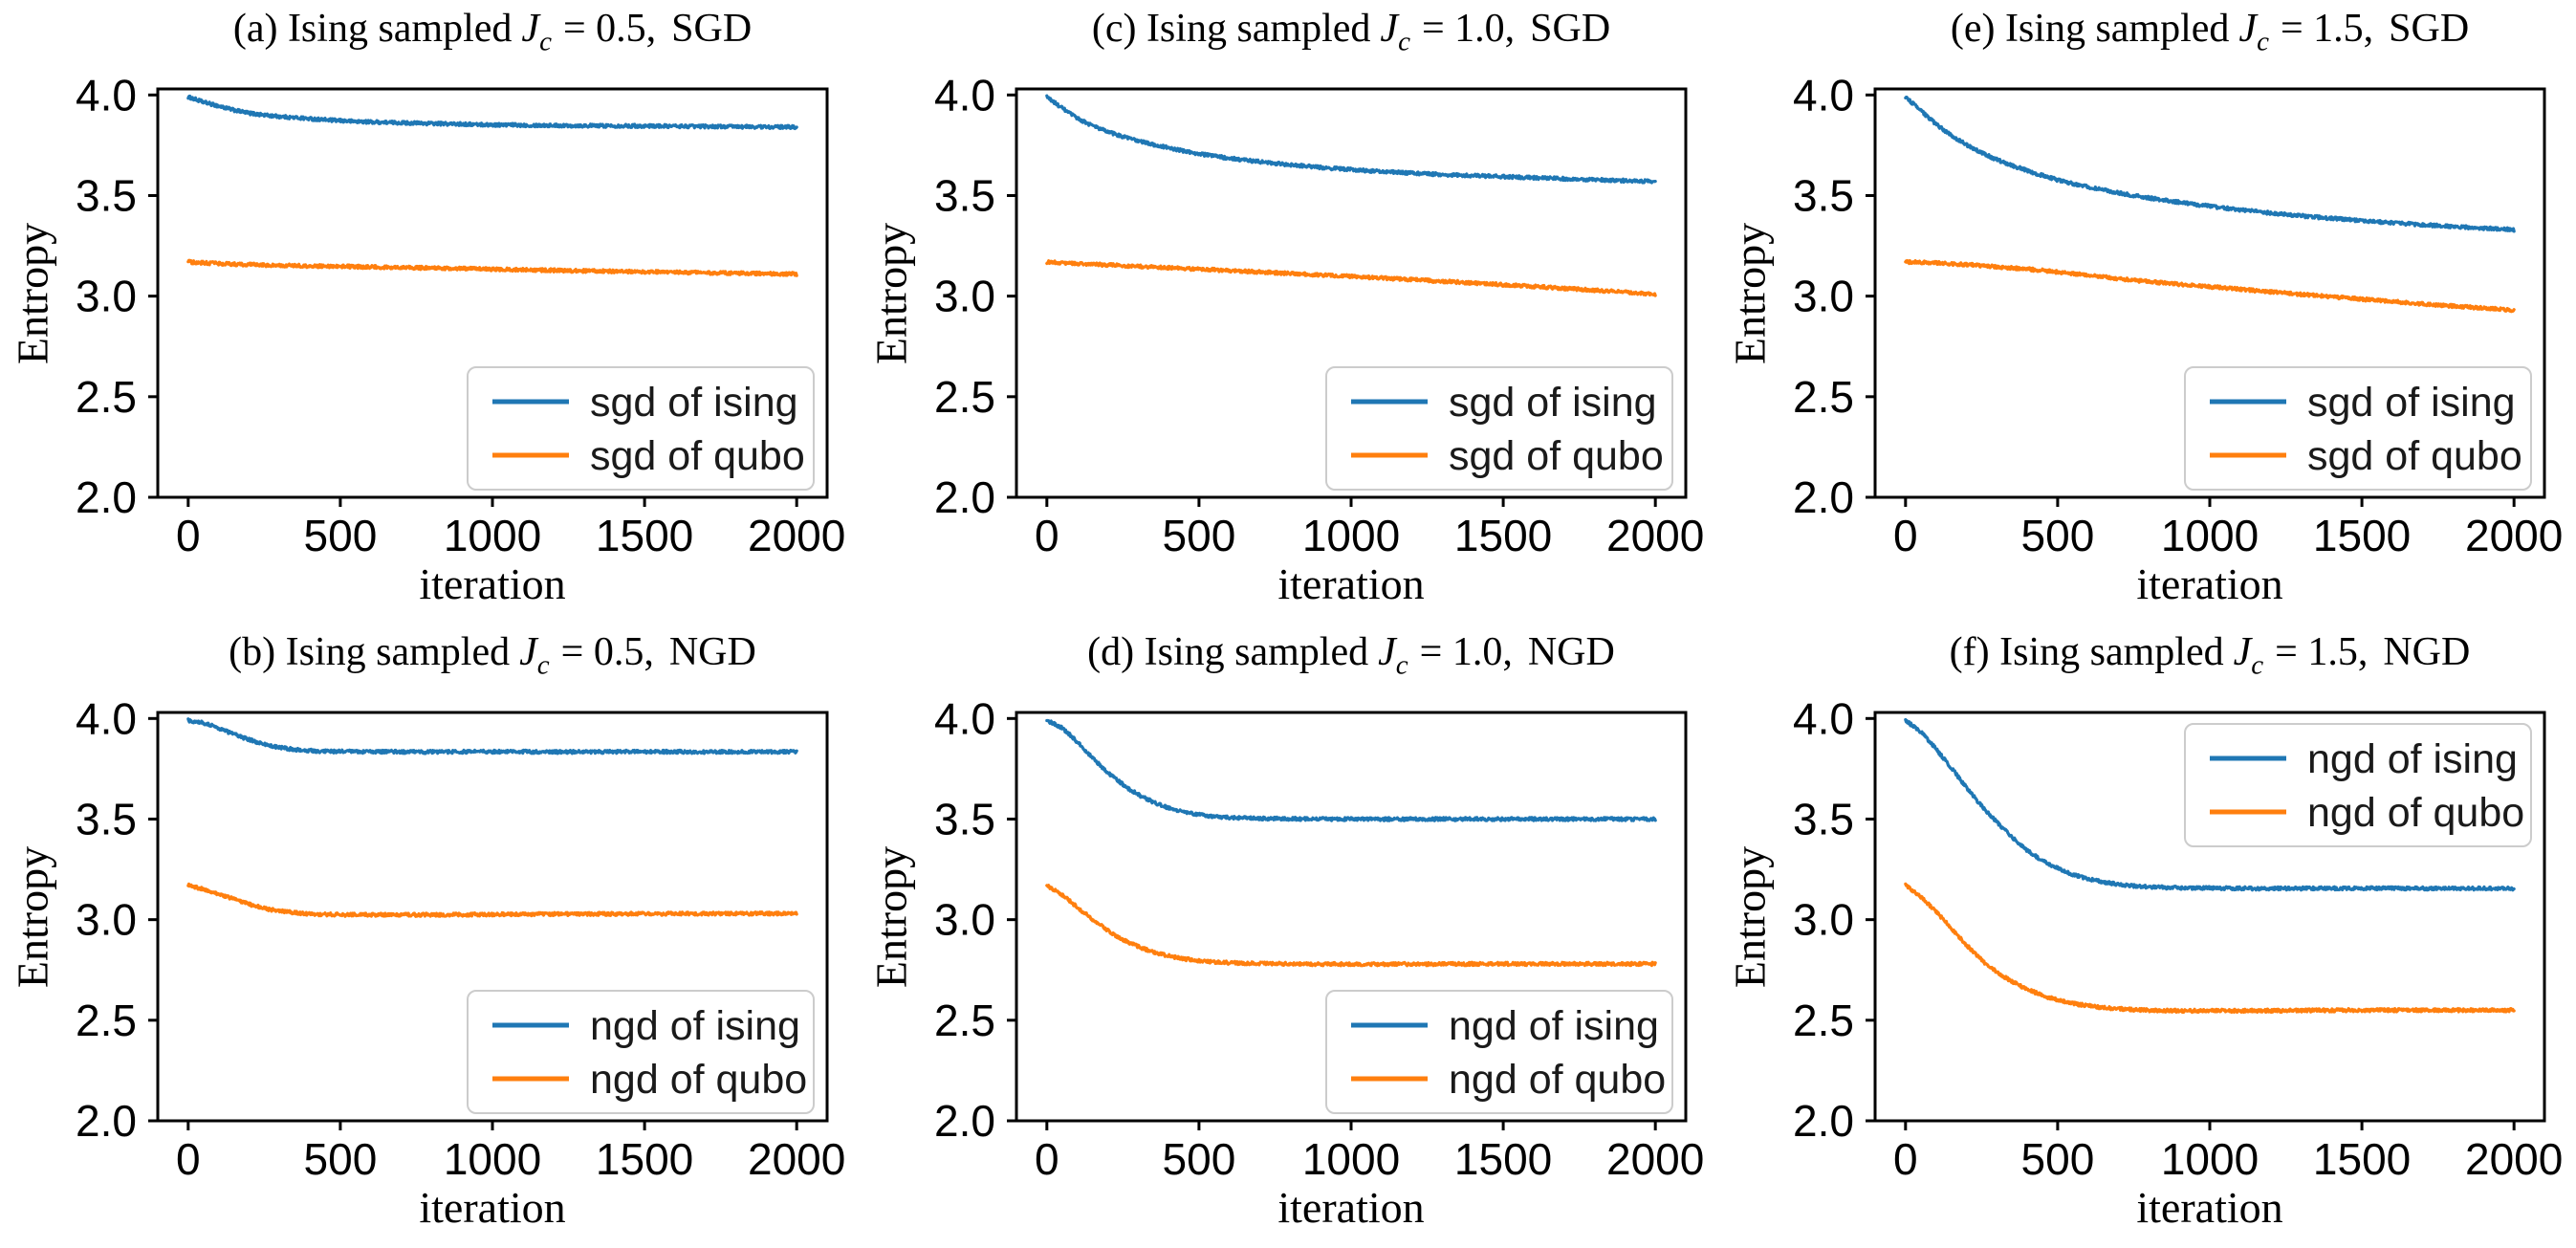 The height and width of the screenshot is (1248, 2576). I want to click on panel-e-title: (e) Ising sampled Jc = 1.5, SGD, so click(2209, 31).